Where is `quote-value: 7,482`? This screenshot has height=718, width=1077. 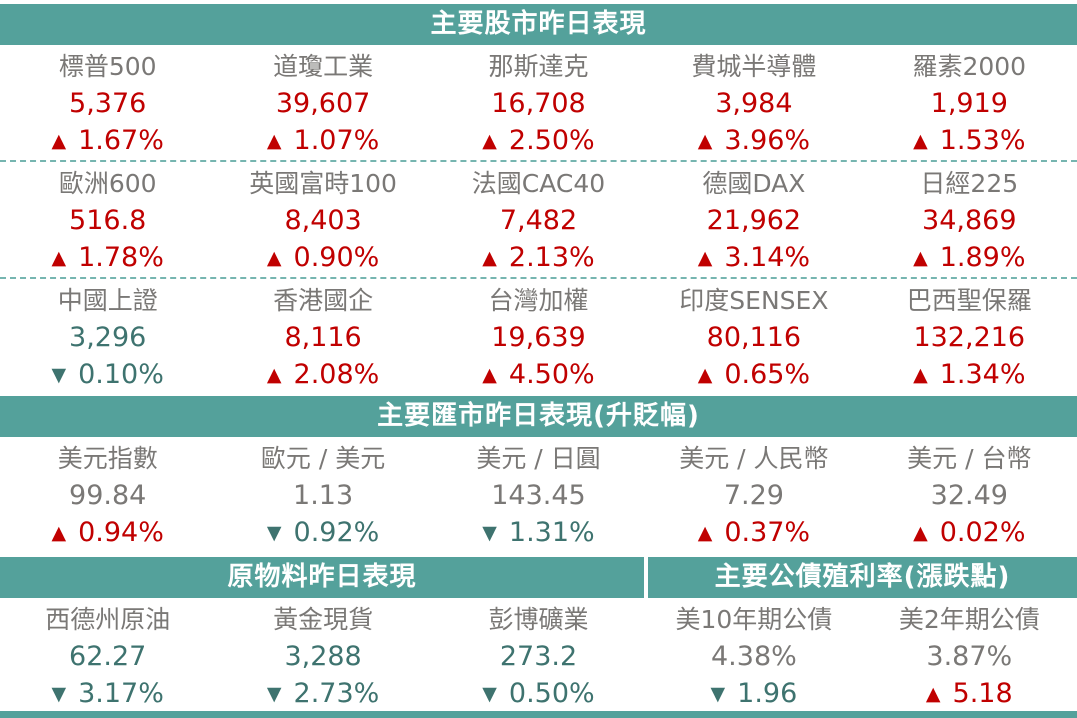 quote-value: 7,482 is located at coordinates (538, 220).